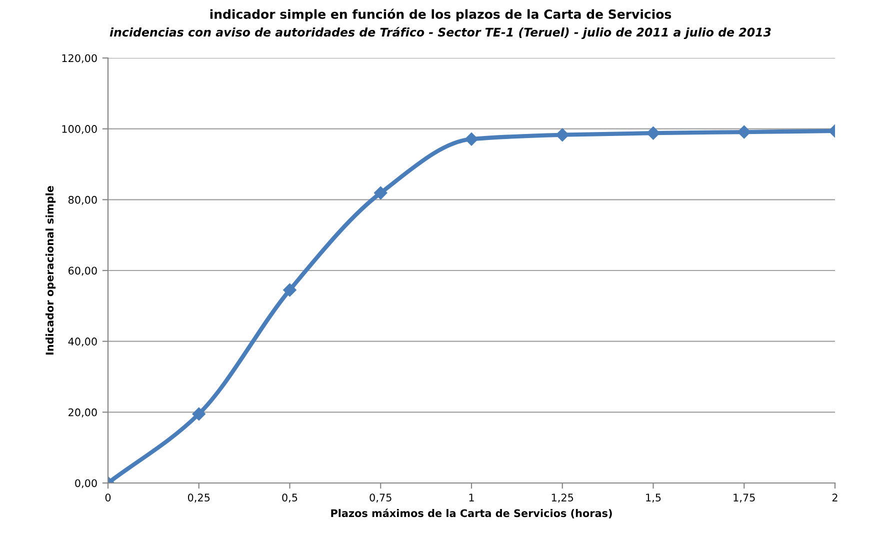 The image size is (881, 533). Describe the element at coordinates (82, 200) in the screenshot. I see `y-tick-label: 80,00` at that location.